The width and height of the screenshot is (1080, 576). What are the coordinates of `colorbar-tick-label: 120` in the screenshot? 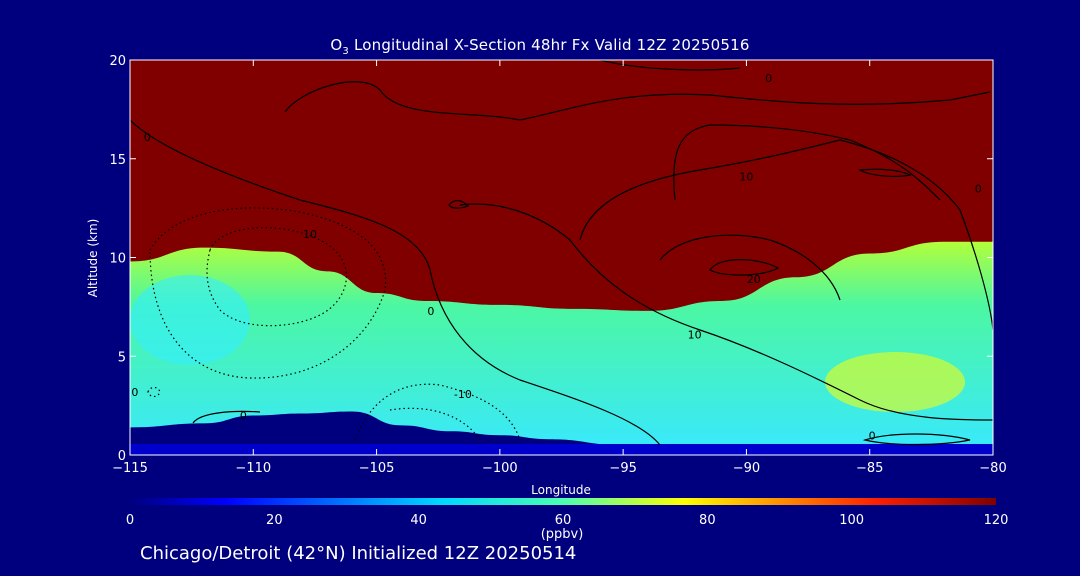 It's located at (996, 520).